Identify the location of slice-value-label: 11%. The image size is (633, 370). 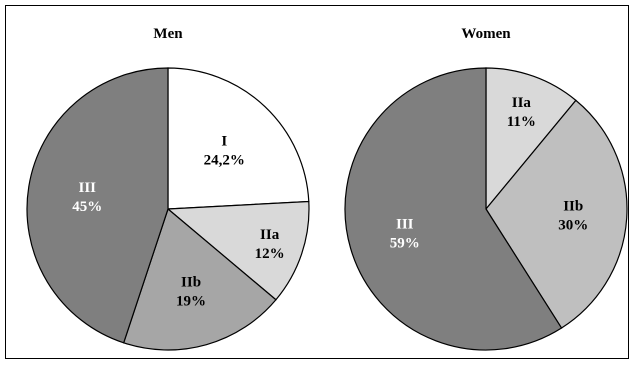
(521, 122).